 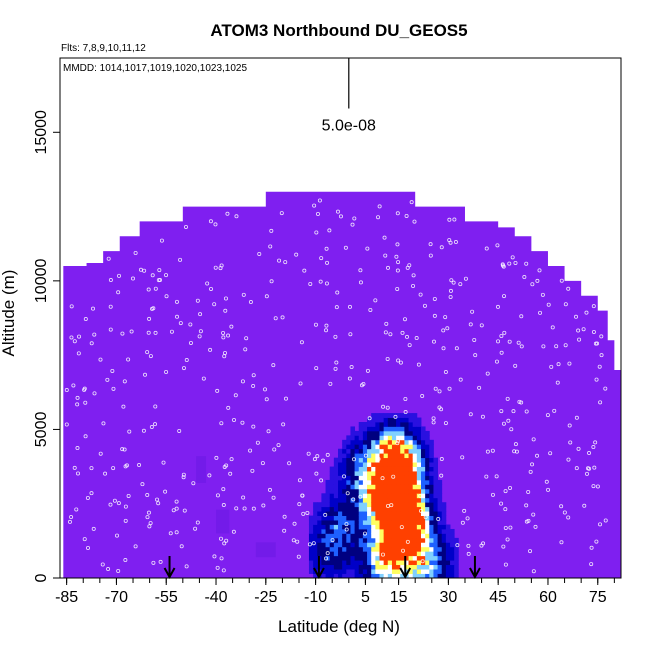 I want to click on y-tick-label: 10000, so click(x=41, y=281).